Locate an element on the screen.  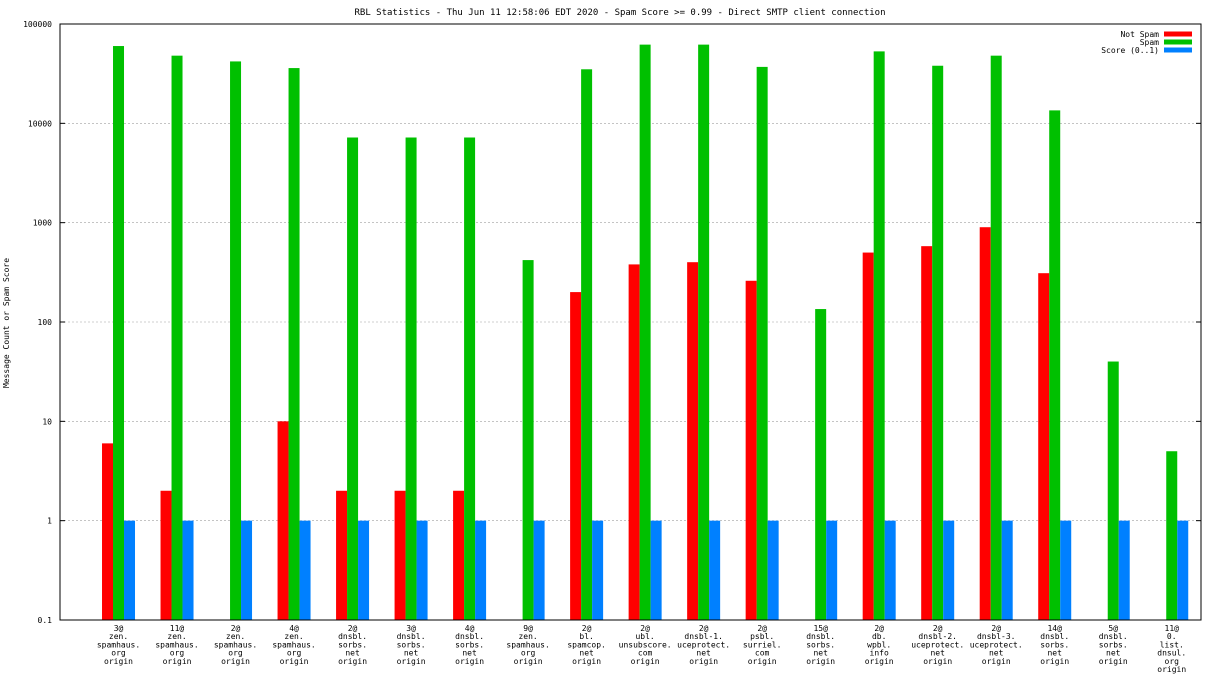
x-category-label: 4@ zen. spamhaus. org origin is located at coordinates (293, 645).